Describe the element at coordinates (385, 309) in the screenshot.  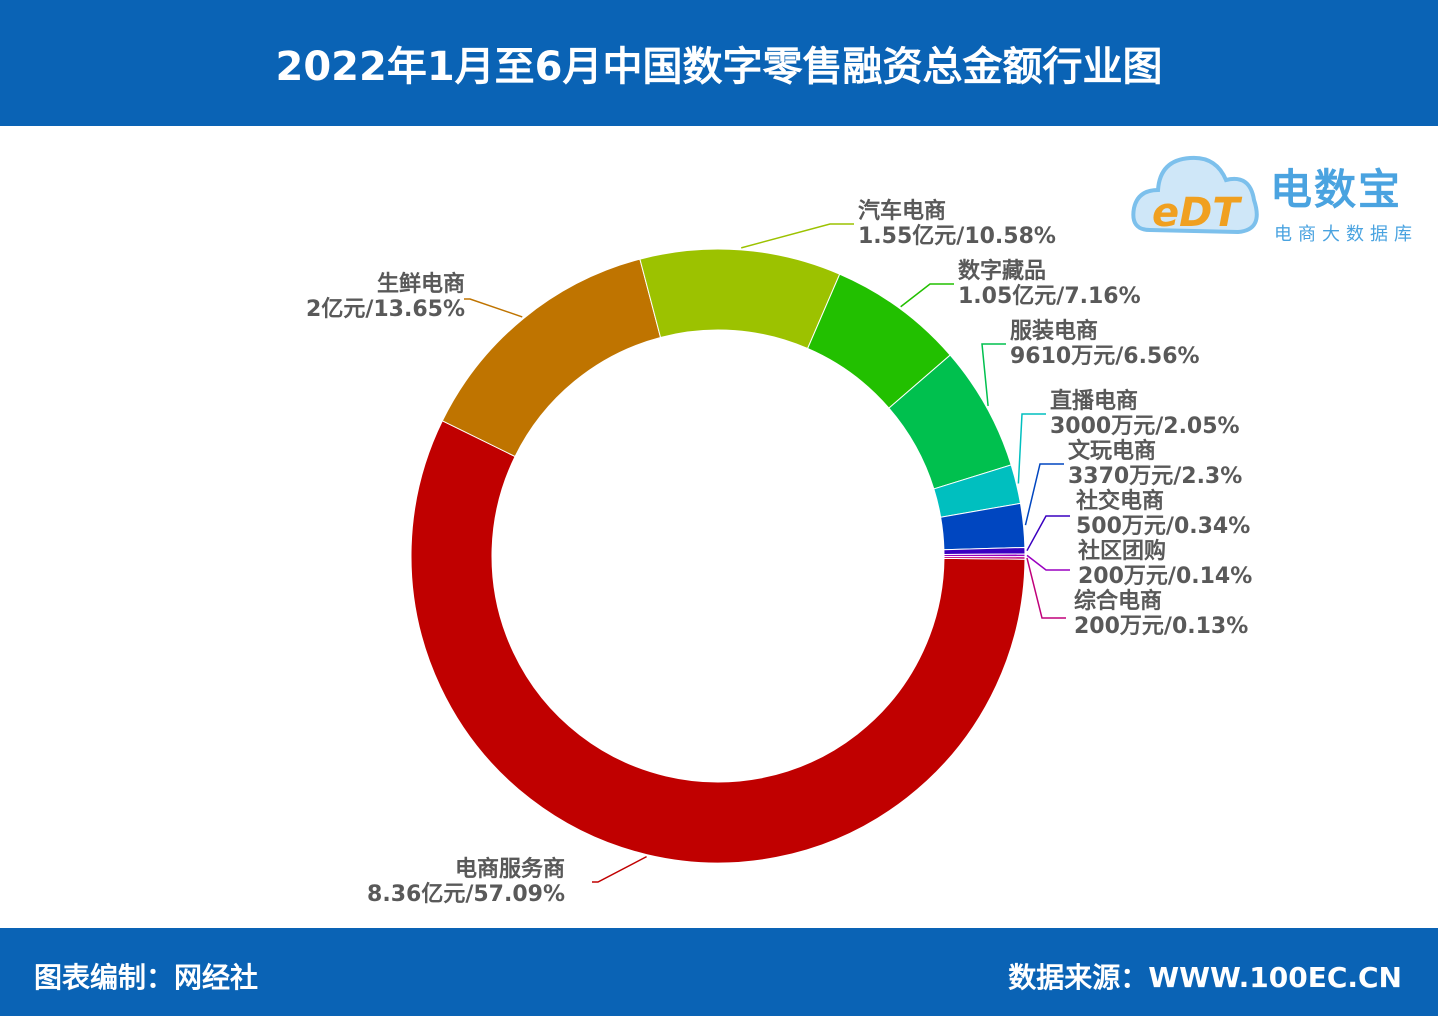
I see `slice-label-value-2: 2亿元/13.65%` at that location.